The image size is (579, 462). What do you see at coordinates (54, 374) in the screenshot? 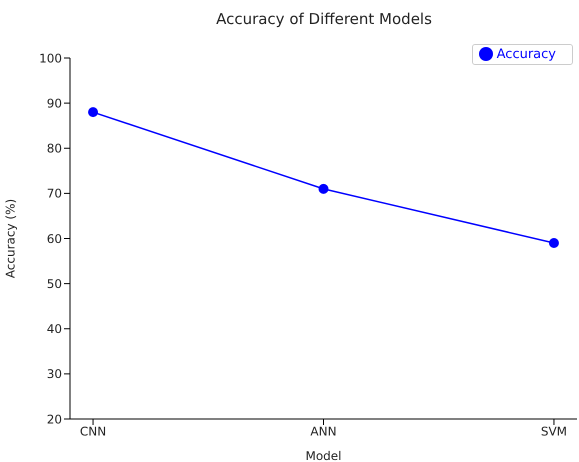
I see `y-tick-label: 30` at bounding box center [54, 374].